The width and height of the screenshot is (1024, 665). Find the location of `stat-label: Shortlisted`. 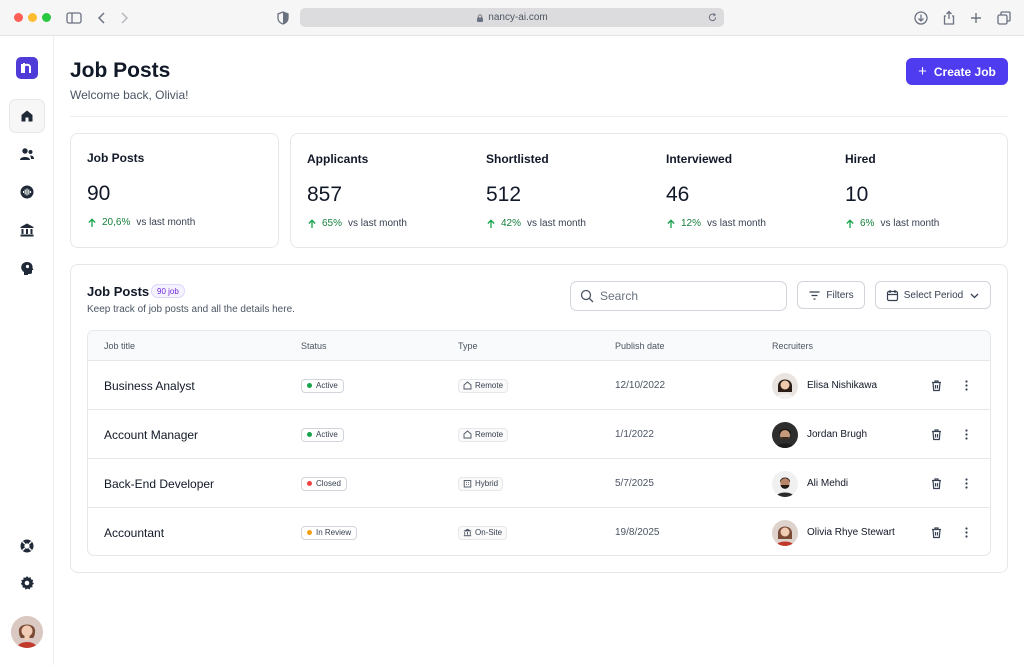

stat-label: Shortlisted is located at coordinates (517, 159).